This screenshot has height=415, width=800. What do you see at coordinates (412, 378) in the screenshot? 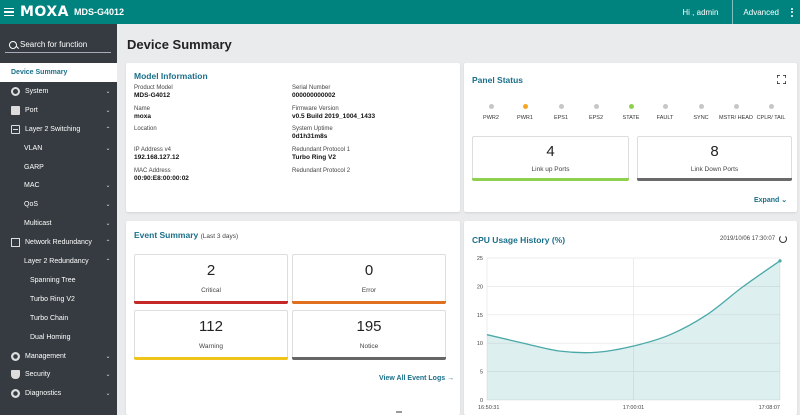
I see `view-all-label: View All Event Logs` at bounding box center [412, 378].